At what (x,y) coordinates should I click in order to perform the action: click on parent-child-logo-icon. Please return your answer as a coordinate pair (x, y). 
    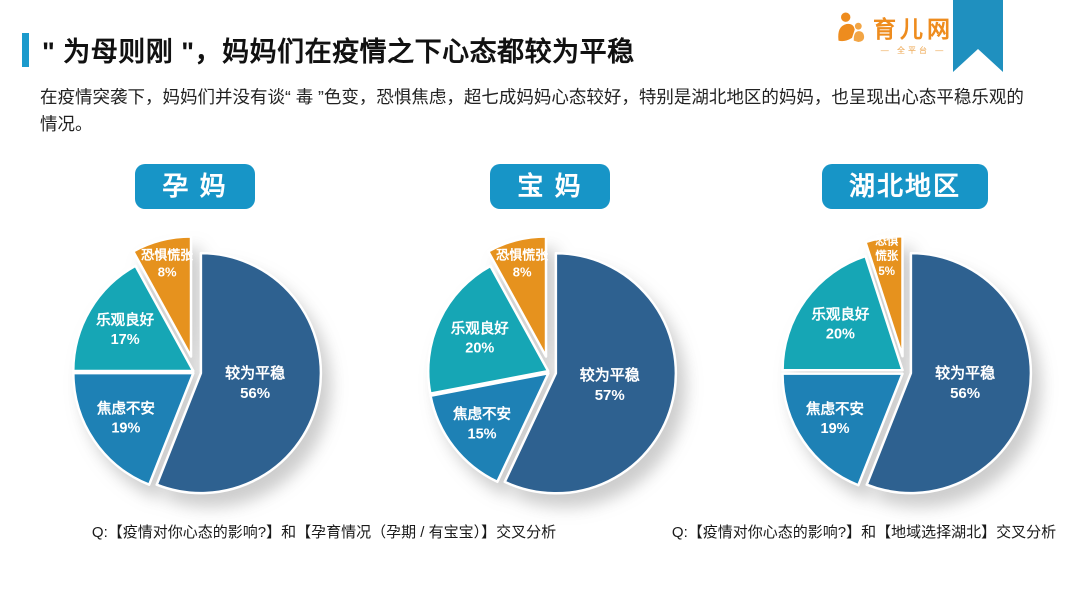
    Looking at the image, I should click on (851, 27).